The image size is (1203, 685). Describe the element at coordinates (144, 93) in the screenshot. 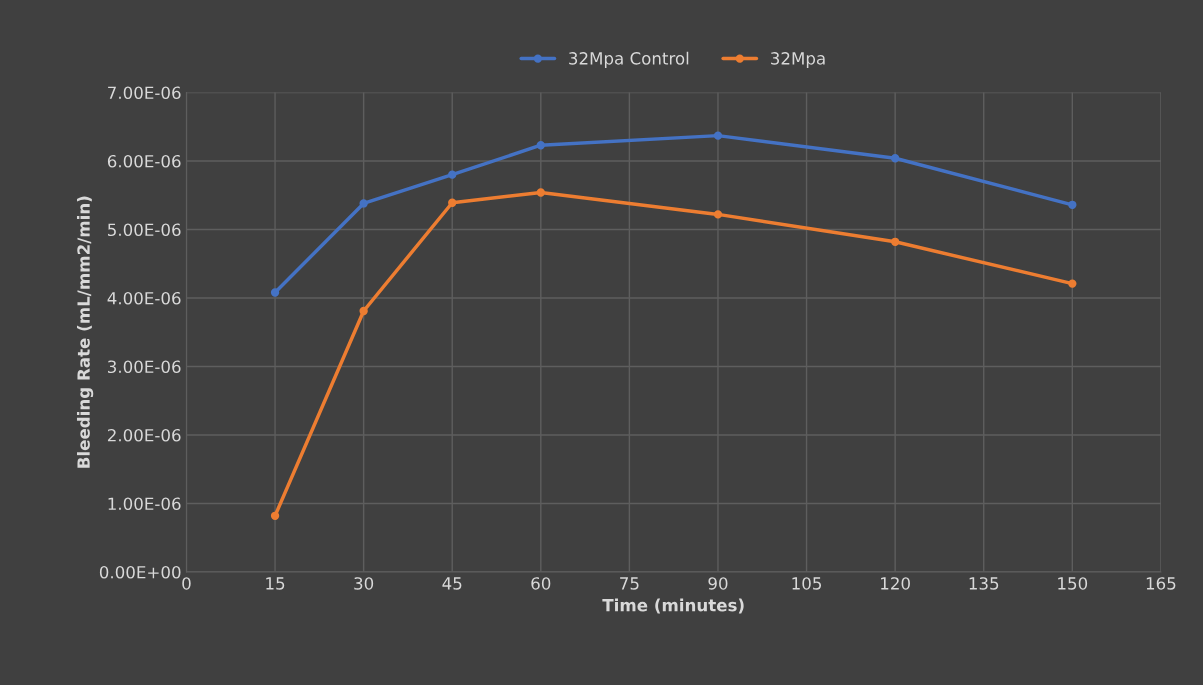

I see `y-tick-label: 7.00E-06` at that location.